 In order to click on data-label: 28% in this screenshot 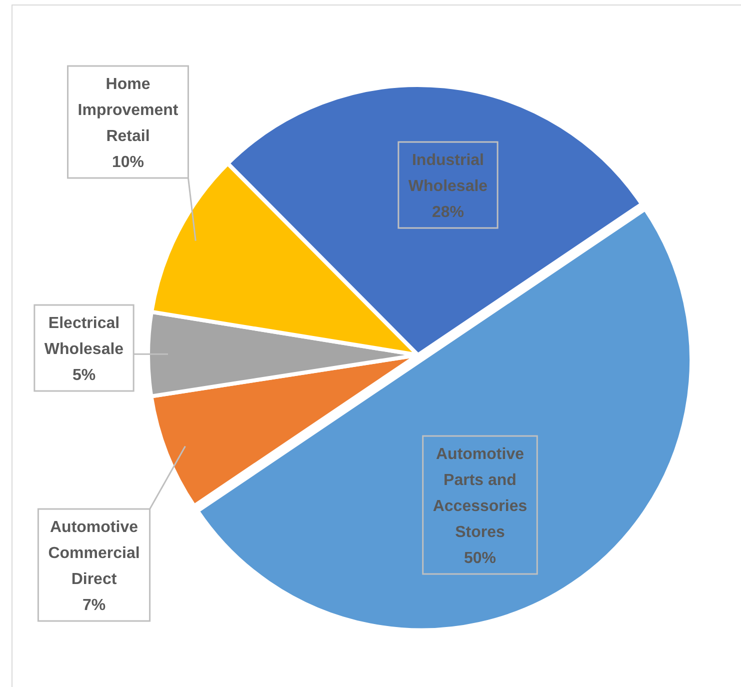, I will do `click(448, 212)`.